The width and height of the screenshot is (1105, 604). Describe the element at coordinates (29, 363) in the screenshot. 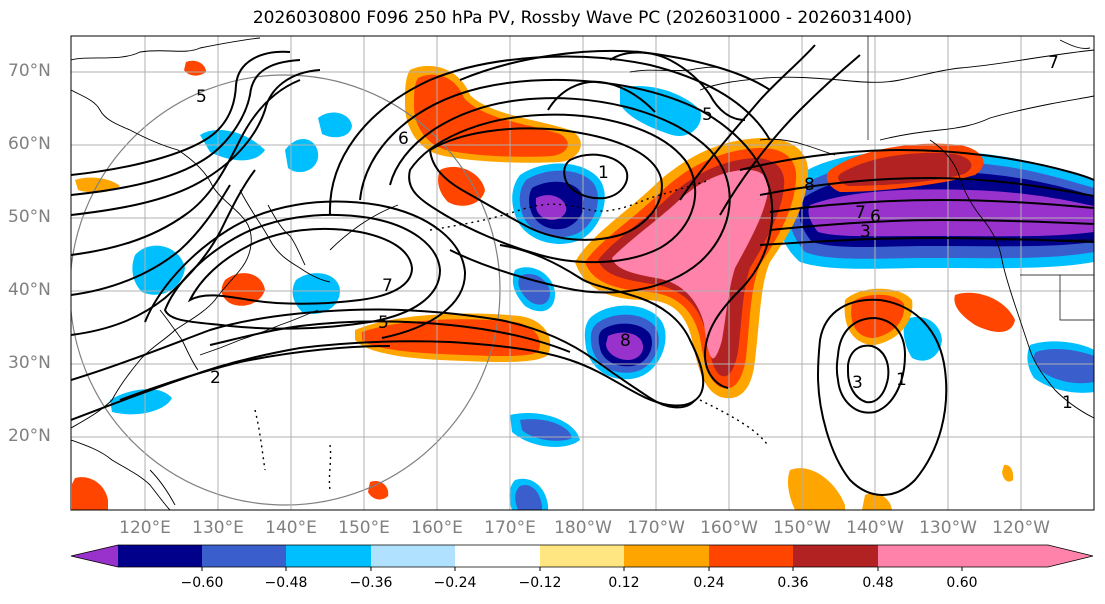

I see `latitude-label: 30°N` at that location.